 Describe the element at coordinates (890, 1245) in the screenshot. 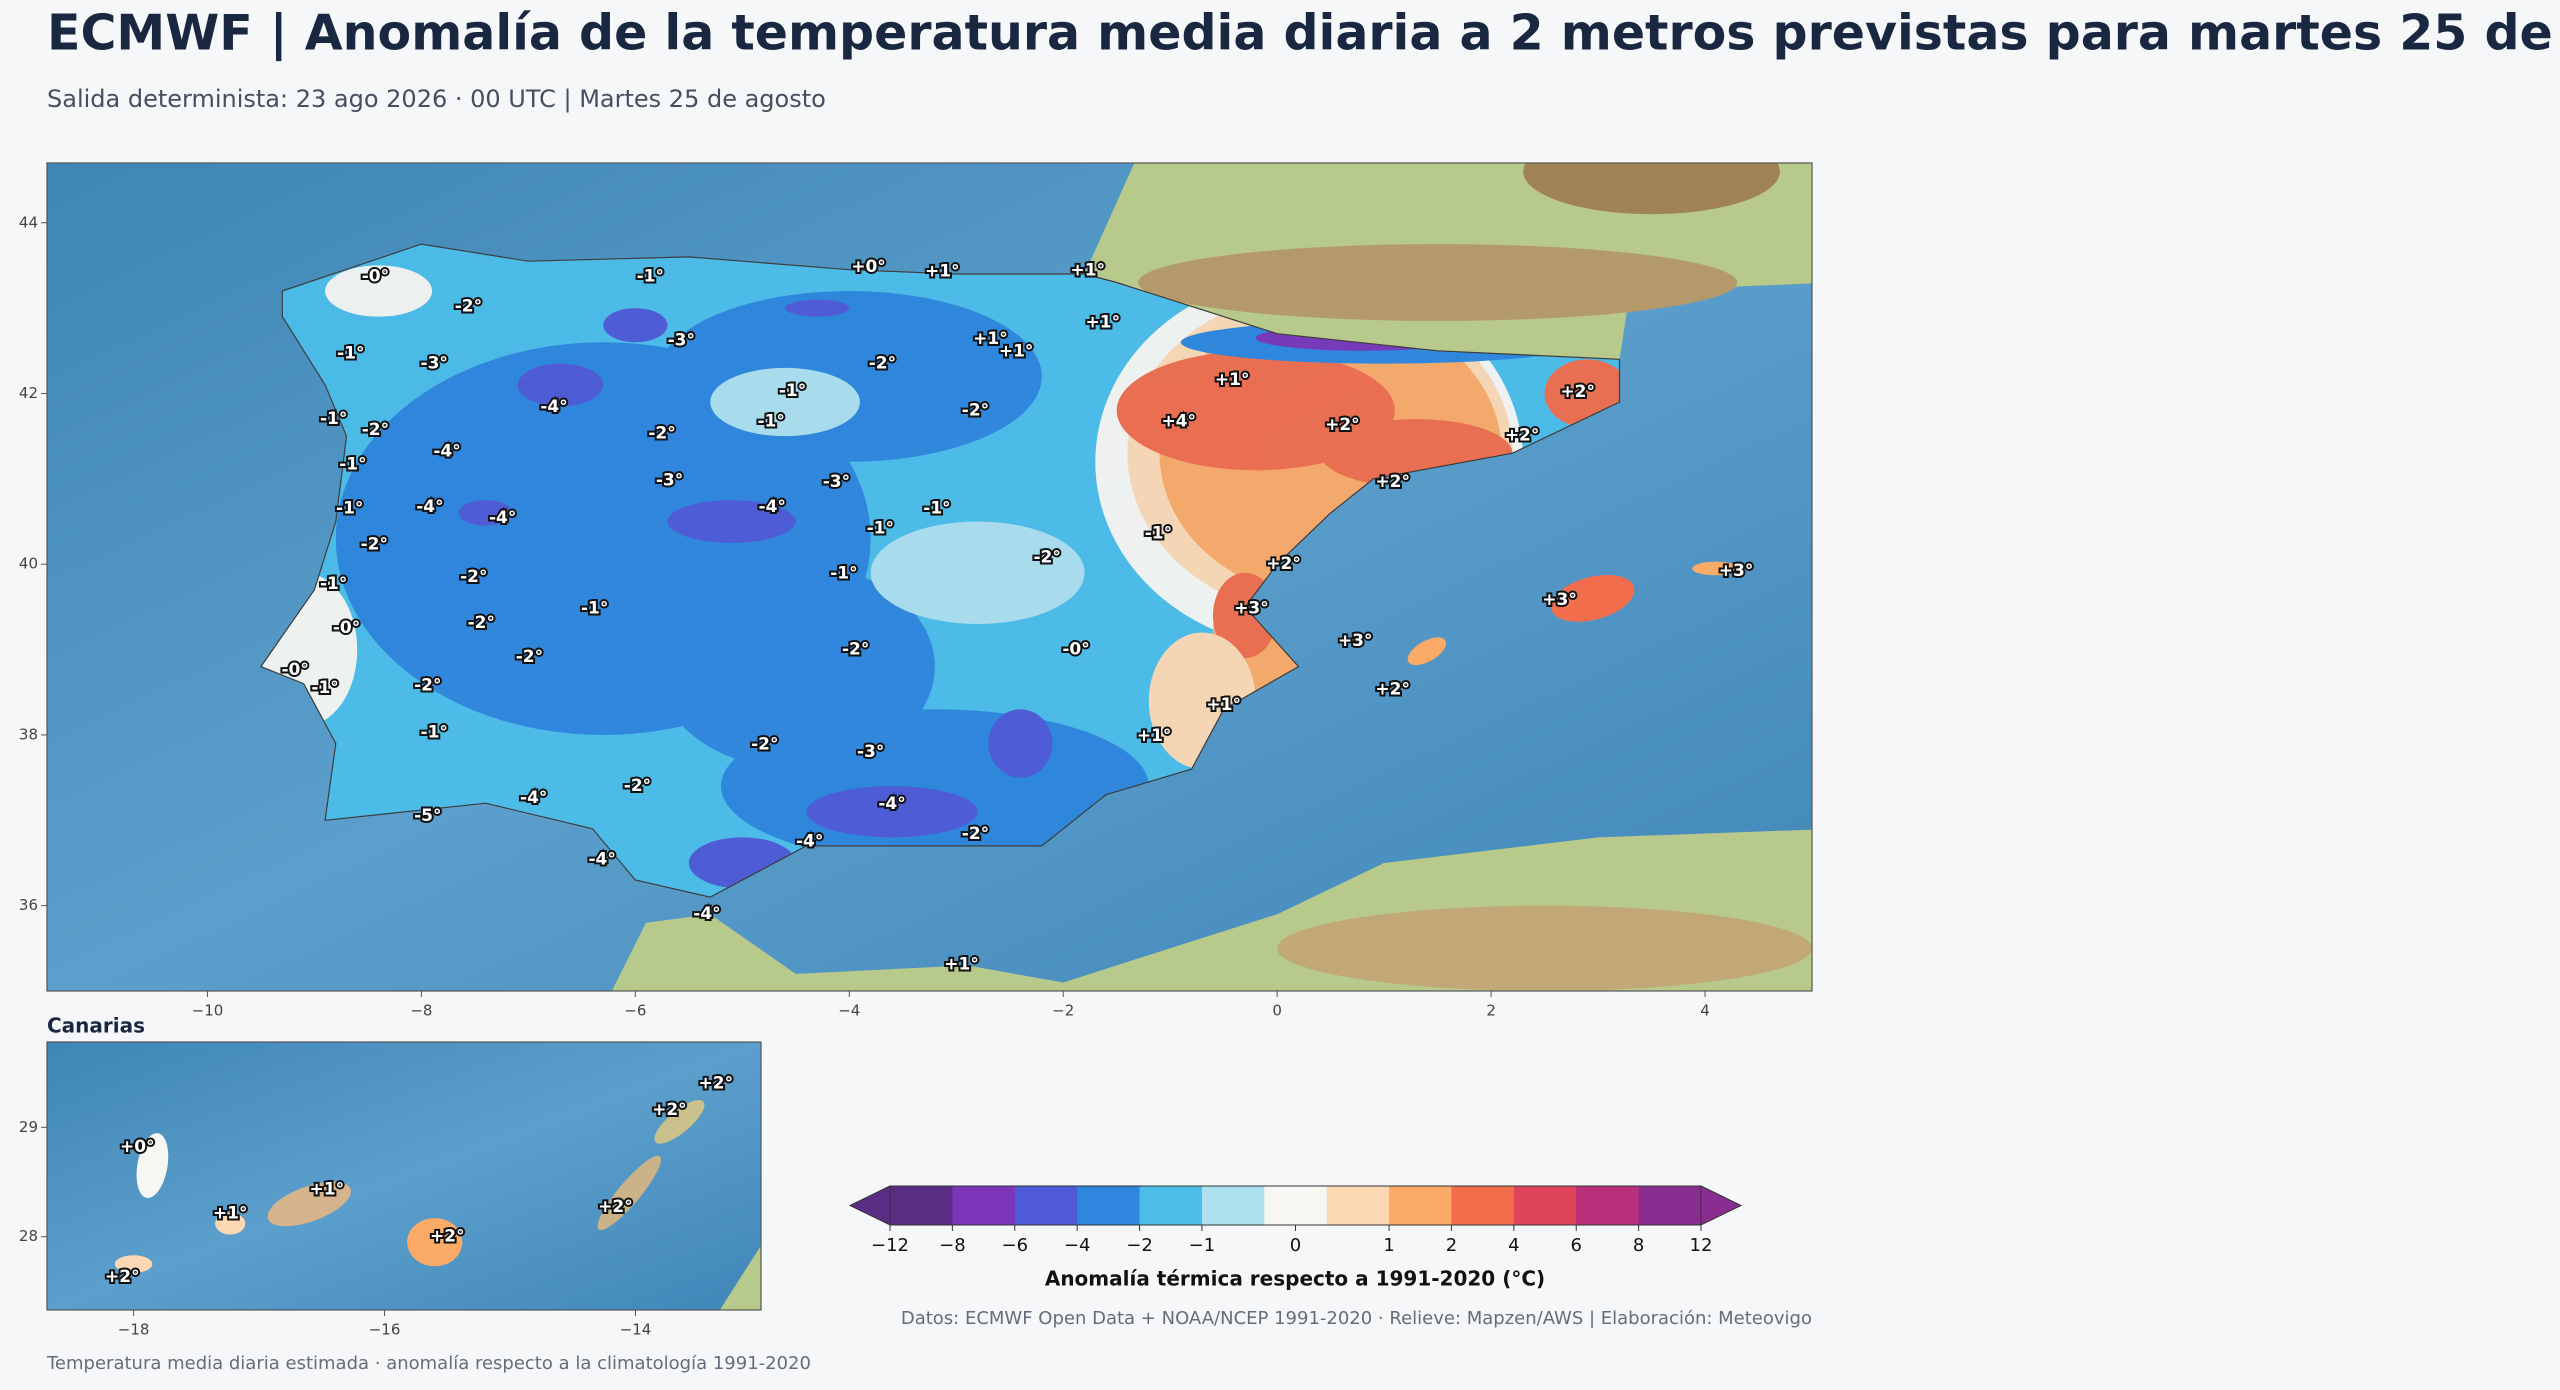

I see `colorbar-tick-label: −12` at that location.